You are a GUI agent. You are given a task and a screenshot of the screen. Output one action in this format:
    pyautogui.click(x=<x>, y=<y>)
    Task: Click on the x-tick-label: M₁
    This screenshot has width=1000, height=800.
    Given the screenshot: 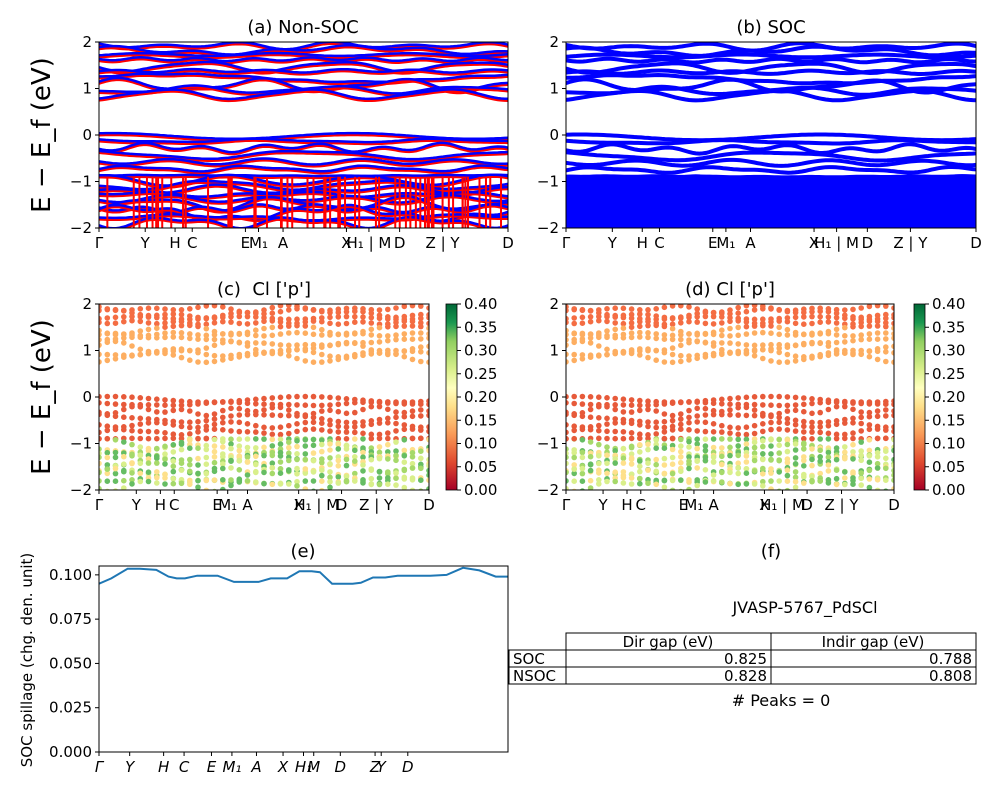 What is the action you would take?
    pyautogui.click(x=227, y=505)
    